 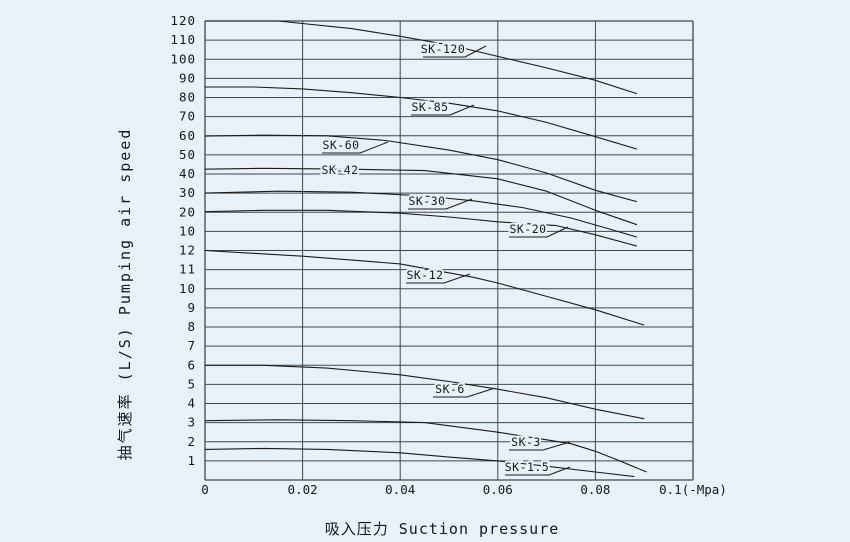 What do you see at coordinates (339, 170) in the screenshot?
I see `curve-label-sk-42: SK-42` at bounding box center [339, 170].